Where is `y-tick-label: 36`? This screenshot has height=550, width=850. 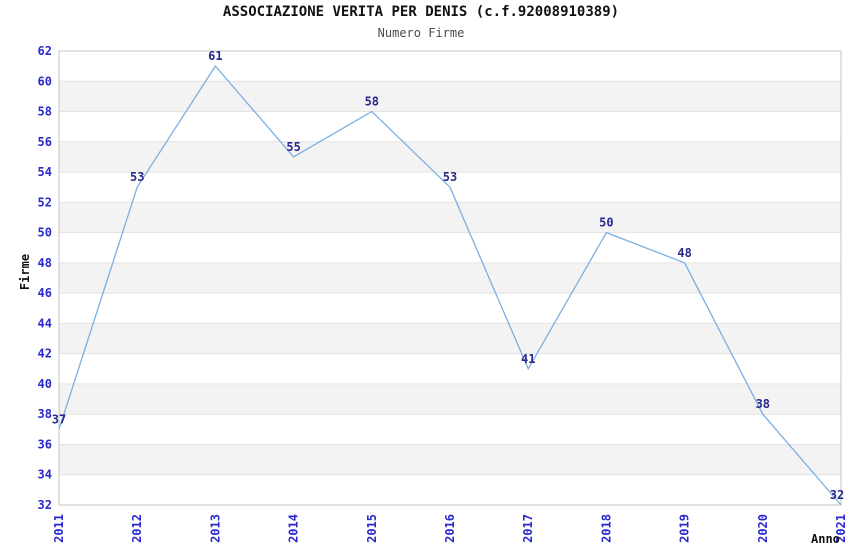
y-tick-label: 36 is located at coordinates (45, 445).